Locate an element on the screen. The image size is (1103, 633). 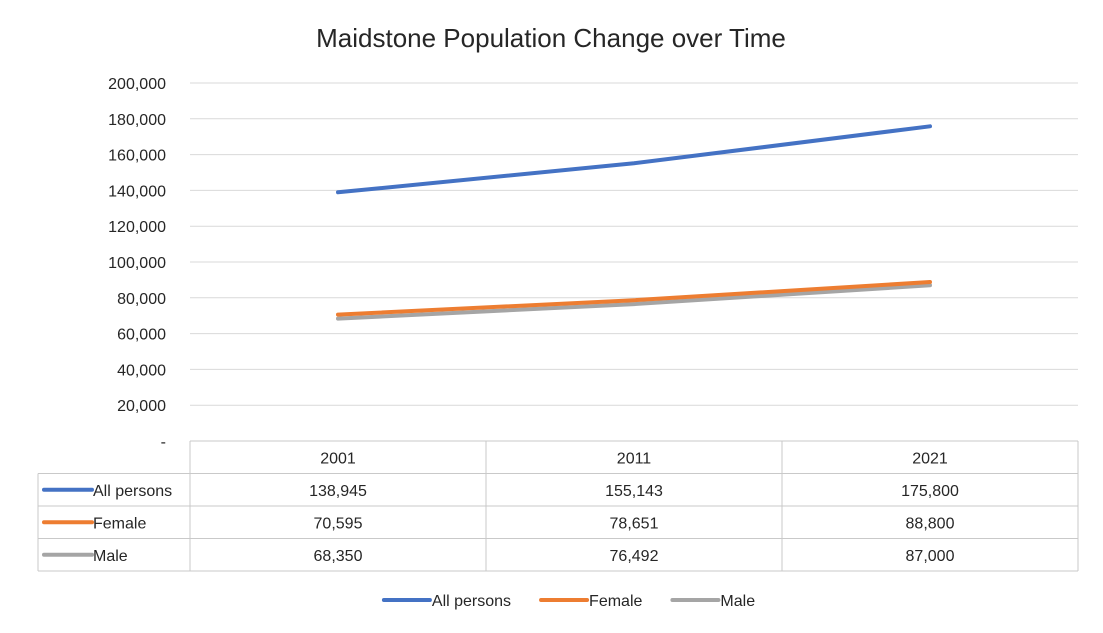
y-tick-label: 20,000 is located at coordinates (141, 406).